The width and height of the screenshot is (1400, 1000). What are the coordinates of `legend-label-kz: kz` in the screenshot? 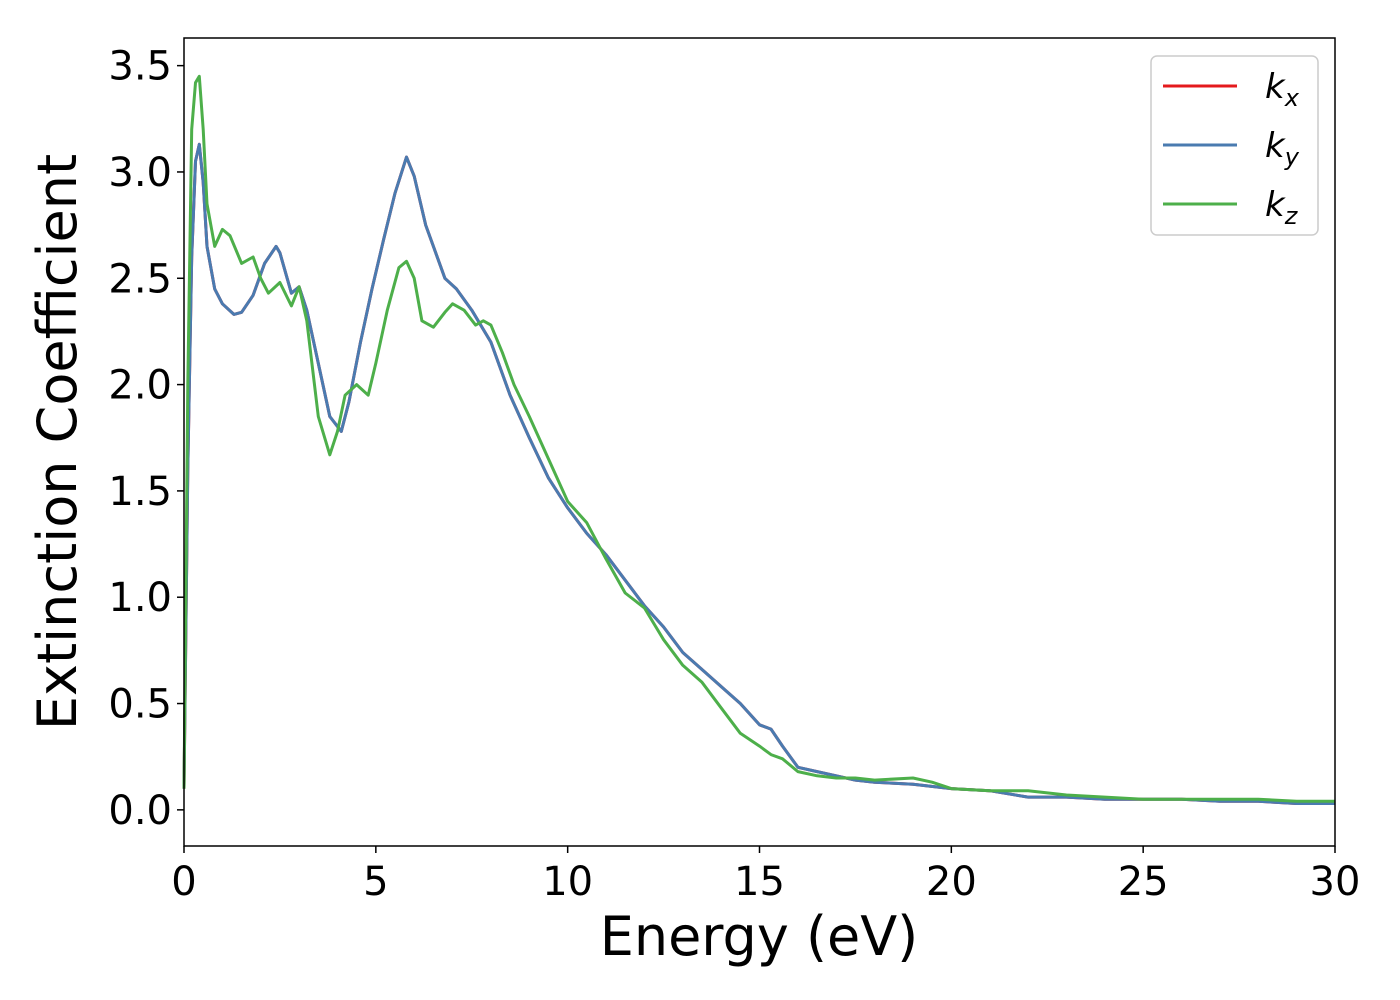 It's located at (1282, 207).